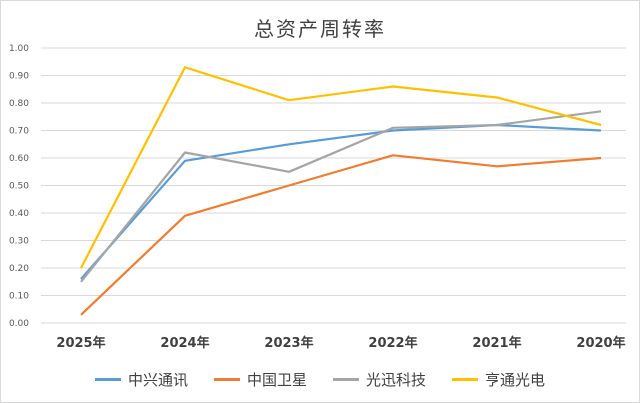 The width and height of the screenshot is (640, 403). Describe the element at coordinates (396, 380) in the screenshot. I see `legend-label: 光迅科技` at that location.